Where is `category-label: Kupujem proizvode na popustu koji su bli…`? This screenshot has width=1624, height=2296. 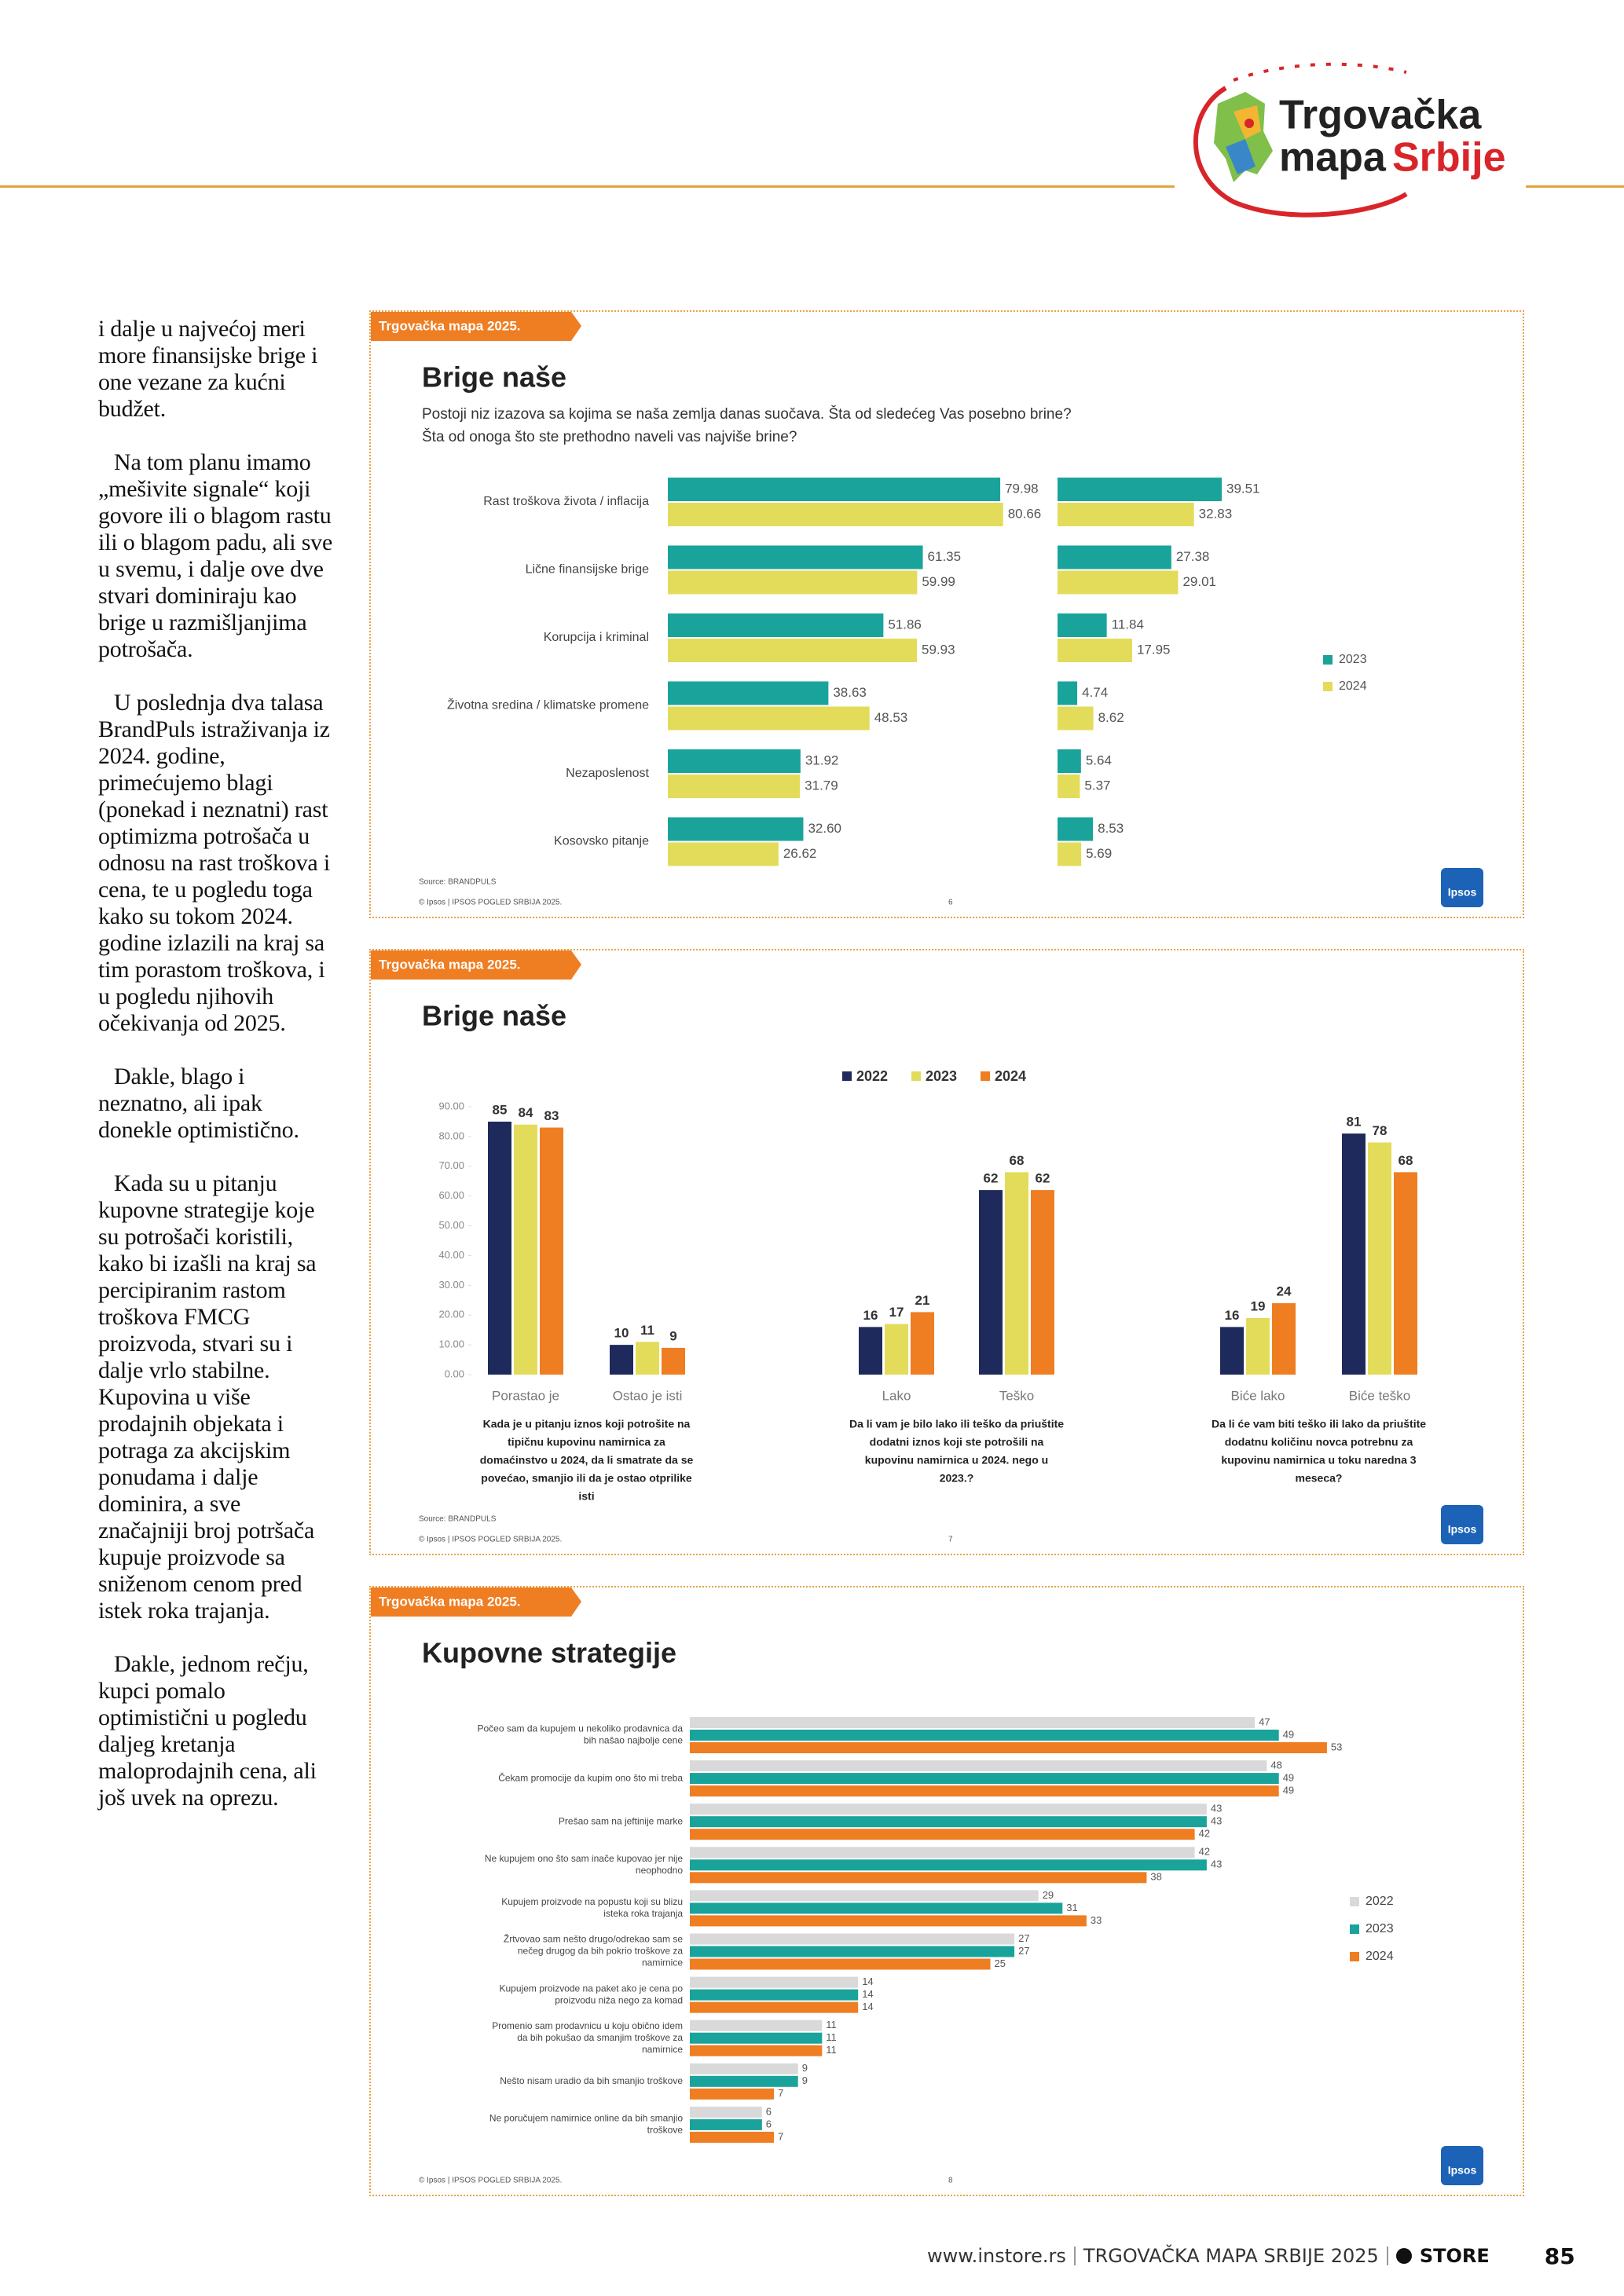 category-label: Kupujem proizvode na popustu koji su bli… is located at coordinates (592, 1902).